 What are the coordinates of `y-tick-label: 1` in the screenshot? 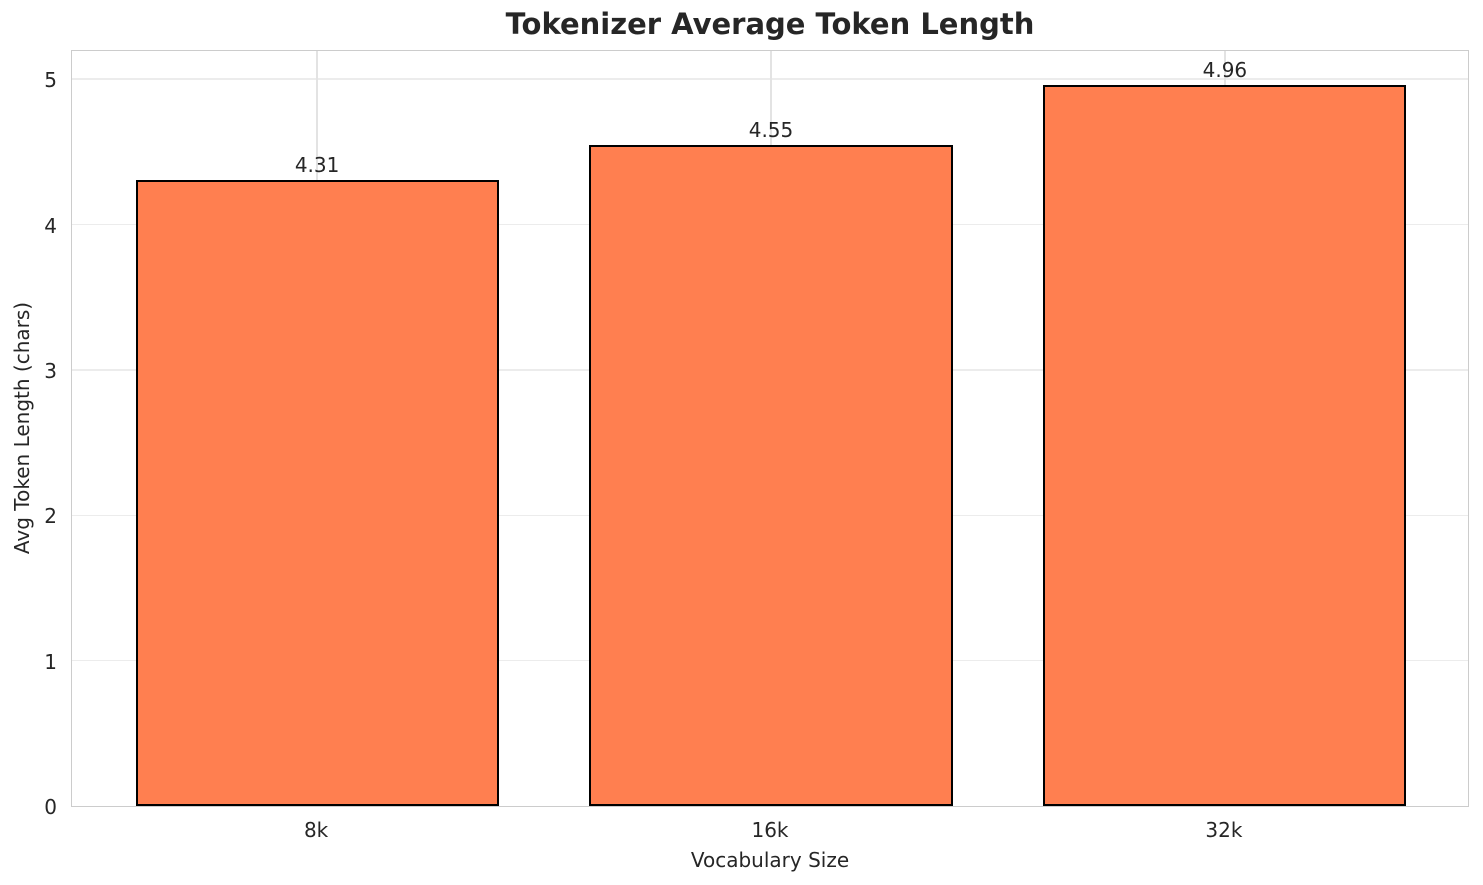 It's located at (50, 661).